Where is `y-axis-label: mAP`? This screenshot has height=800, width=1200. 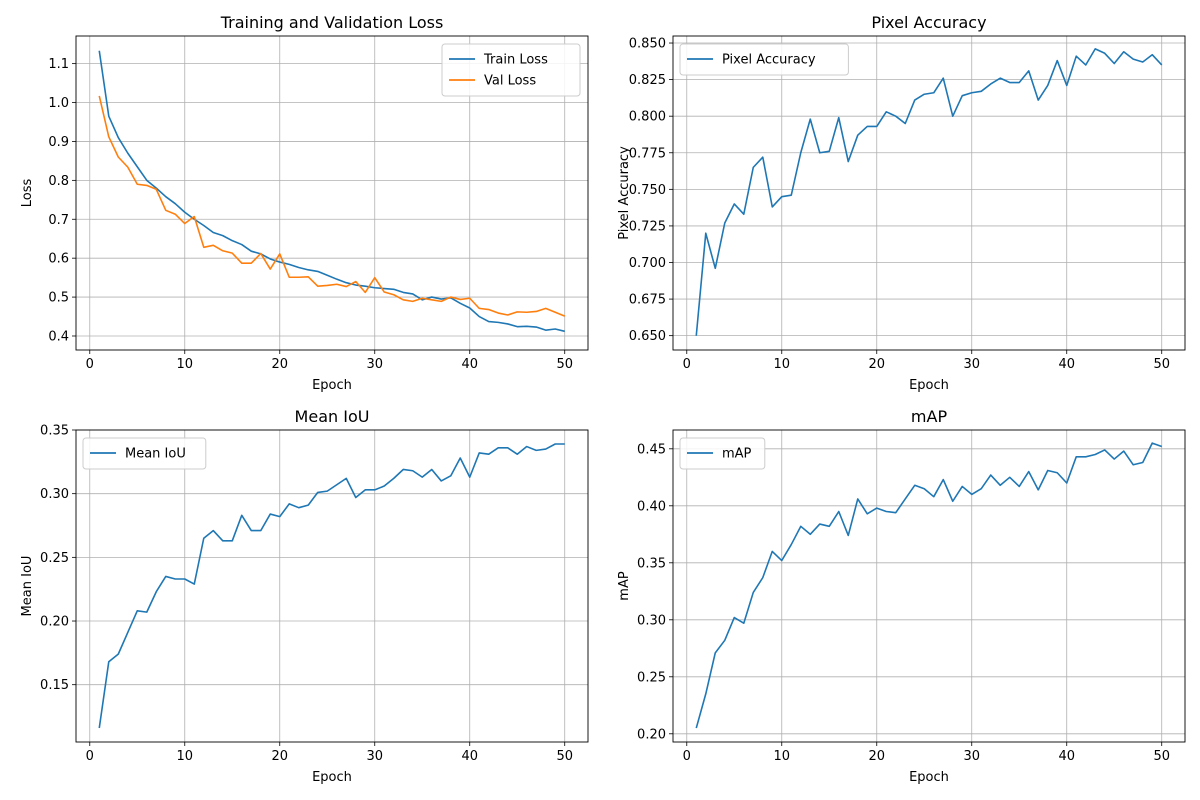 y-axis-label: mAP is located at coordinates (624, 586).